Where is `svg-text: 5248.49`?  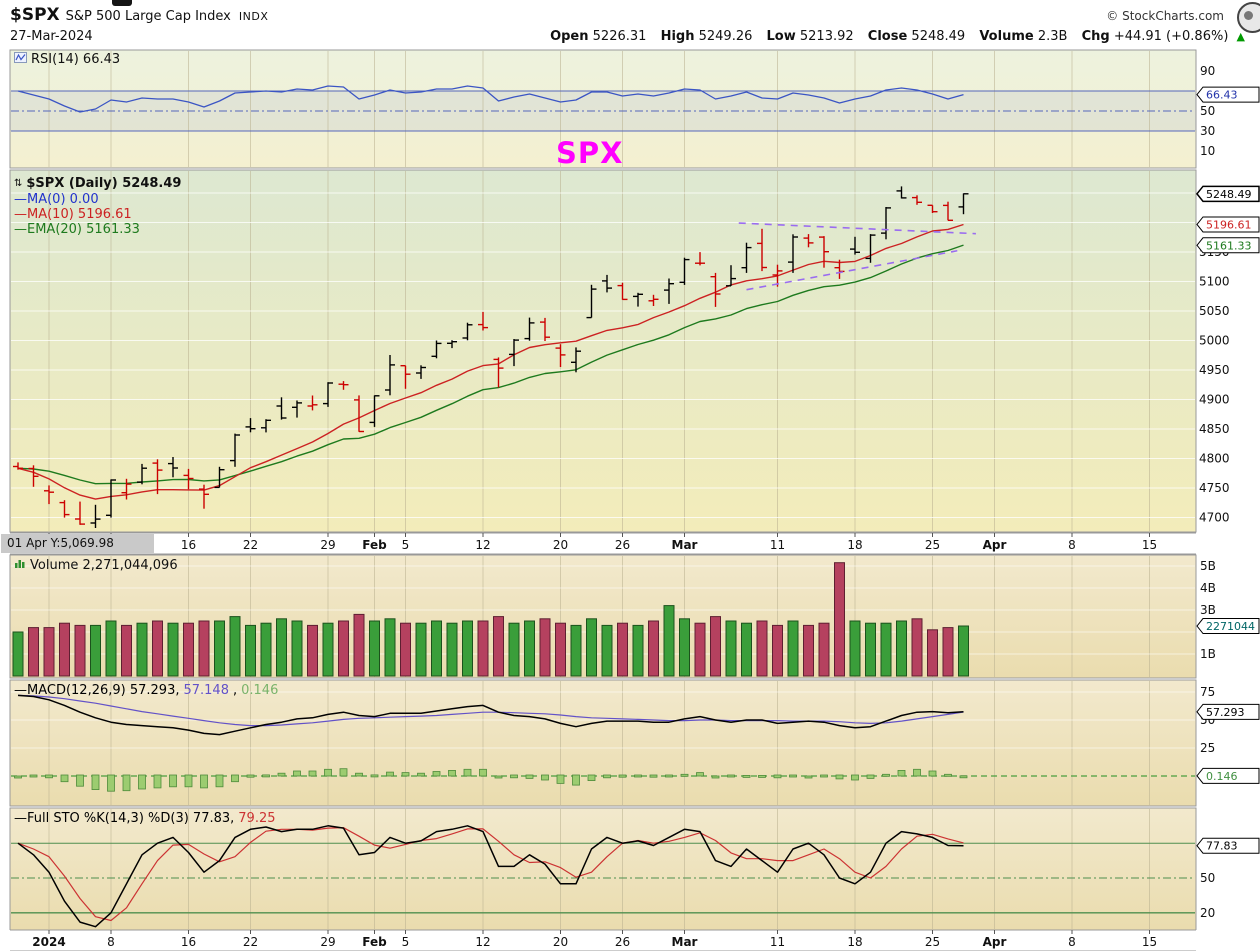
svg-text: 5248.49 is located at coordinates (1229, 194).